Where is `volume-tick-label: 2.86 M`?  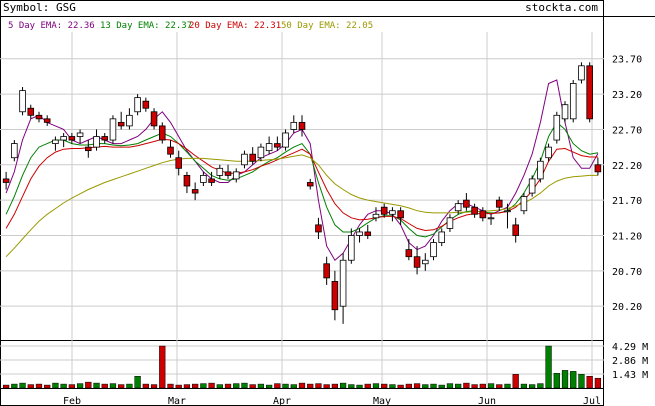
volume-tick-label: 2.86 M is located at coordinates (630, 361).